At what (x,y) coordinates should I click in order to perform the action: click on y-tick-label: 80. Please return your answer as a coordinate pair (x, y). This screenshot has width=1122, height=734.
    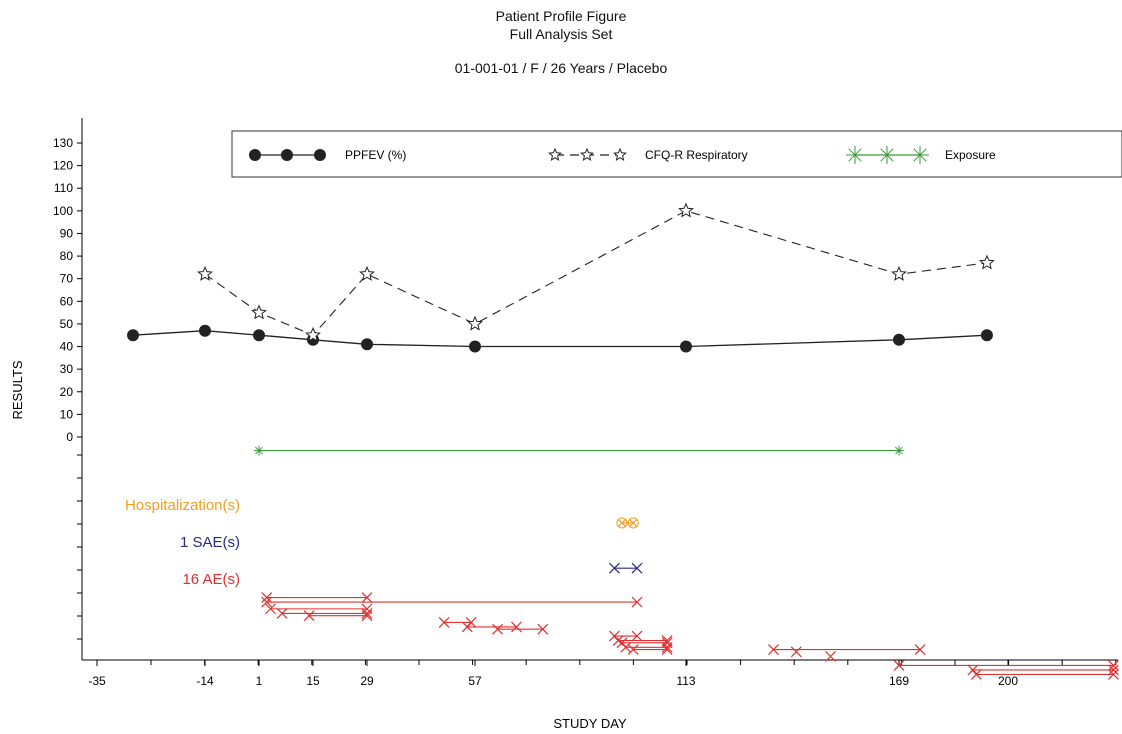
    Looking at the image, I should click on (67, 256).